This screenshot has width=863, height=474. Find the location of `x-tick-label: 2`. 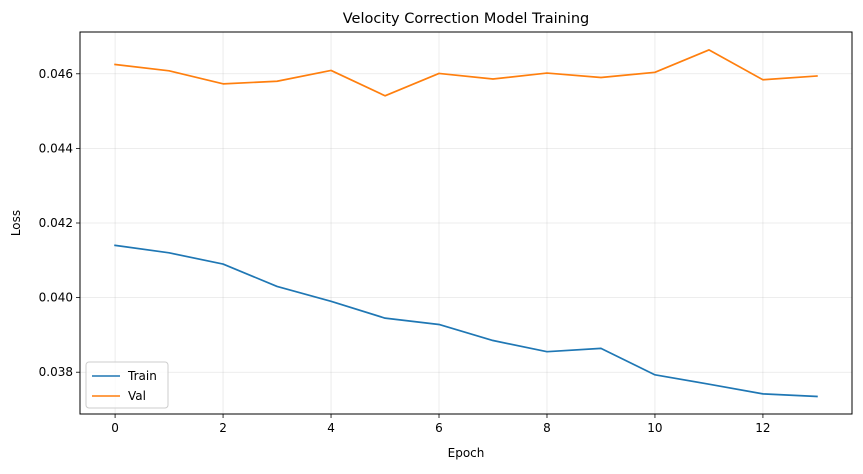

x-tick-label: 2 is located at coordinates (223, 428).